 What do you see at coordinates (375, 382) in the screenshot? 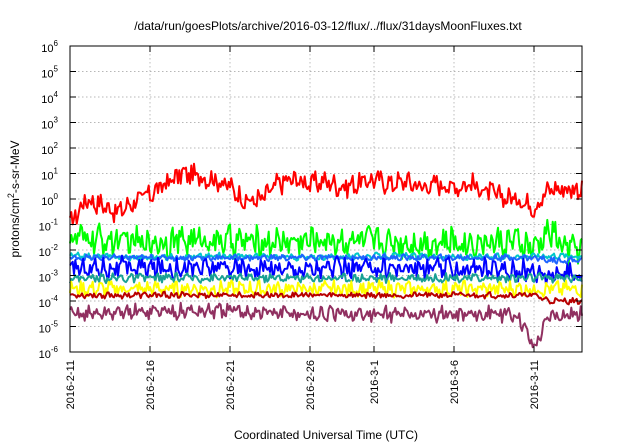
I see `x-tick-label: 2016-3-1` at bounding box center [375, 382].